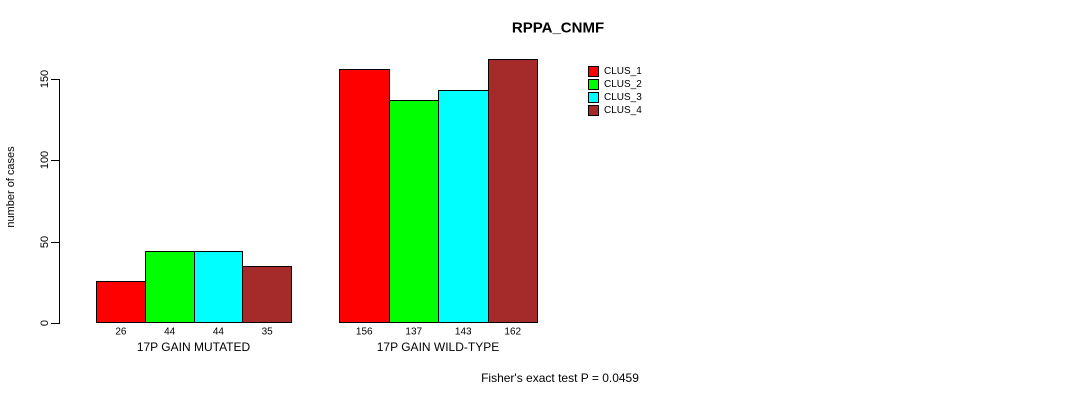 This screenshot has height=400, width=1090. I want to click on legend-item: CLUS_2, so click(615, 84).